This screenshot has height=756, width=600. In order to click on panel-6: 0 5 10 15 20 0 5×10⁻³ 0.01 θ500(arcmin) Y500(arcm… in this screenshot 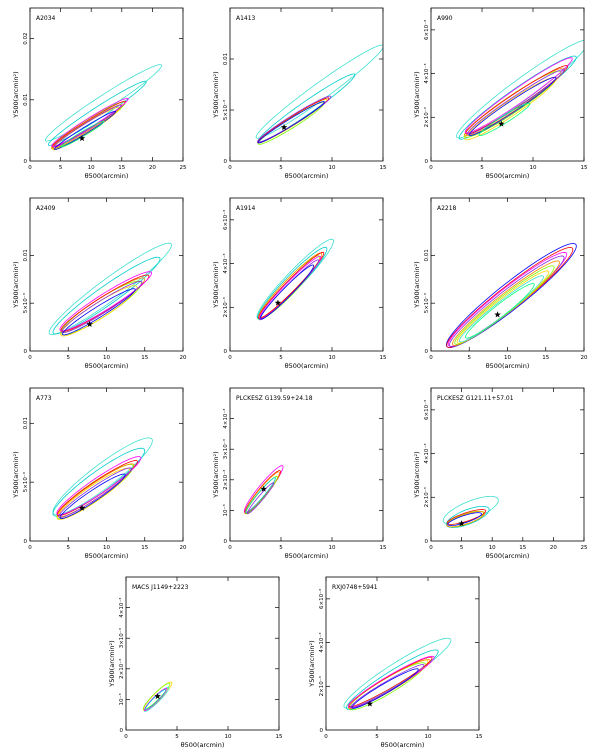, I will do `click(99, 473)`.